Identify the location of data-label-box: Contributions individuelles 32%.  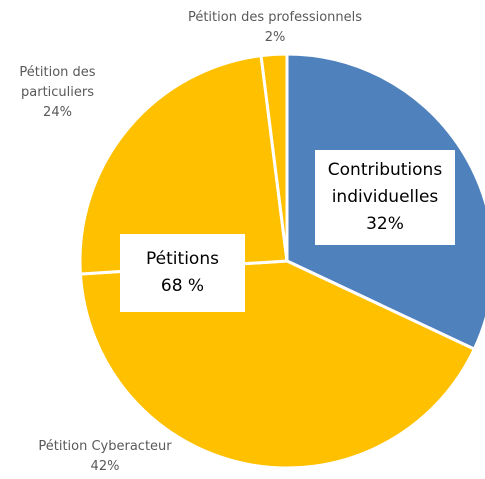
(385, 197).